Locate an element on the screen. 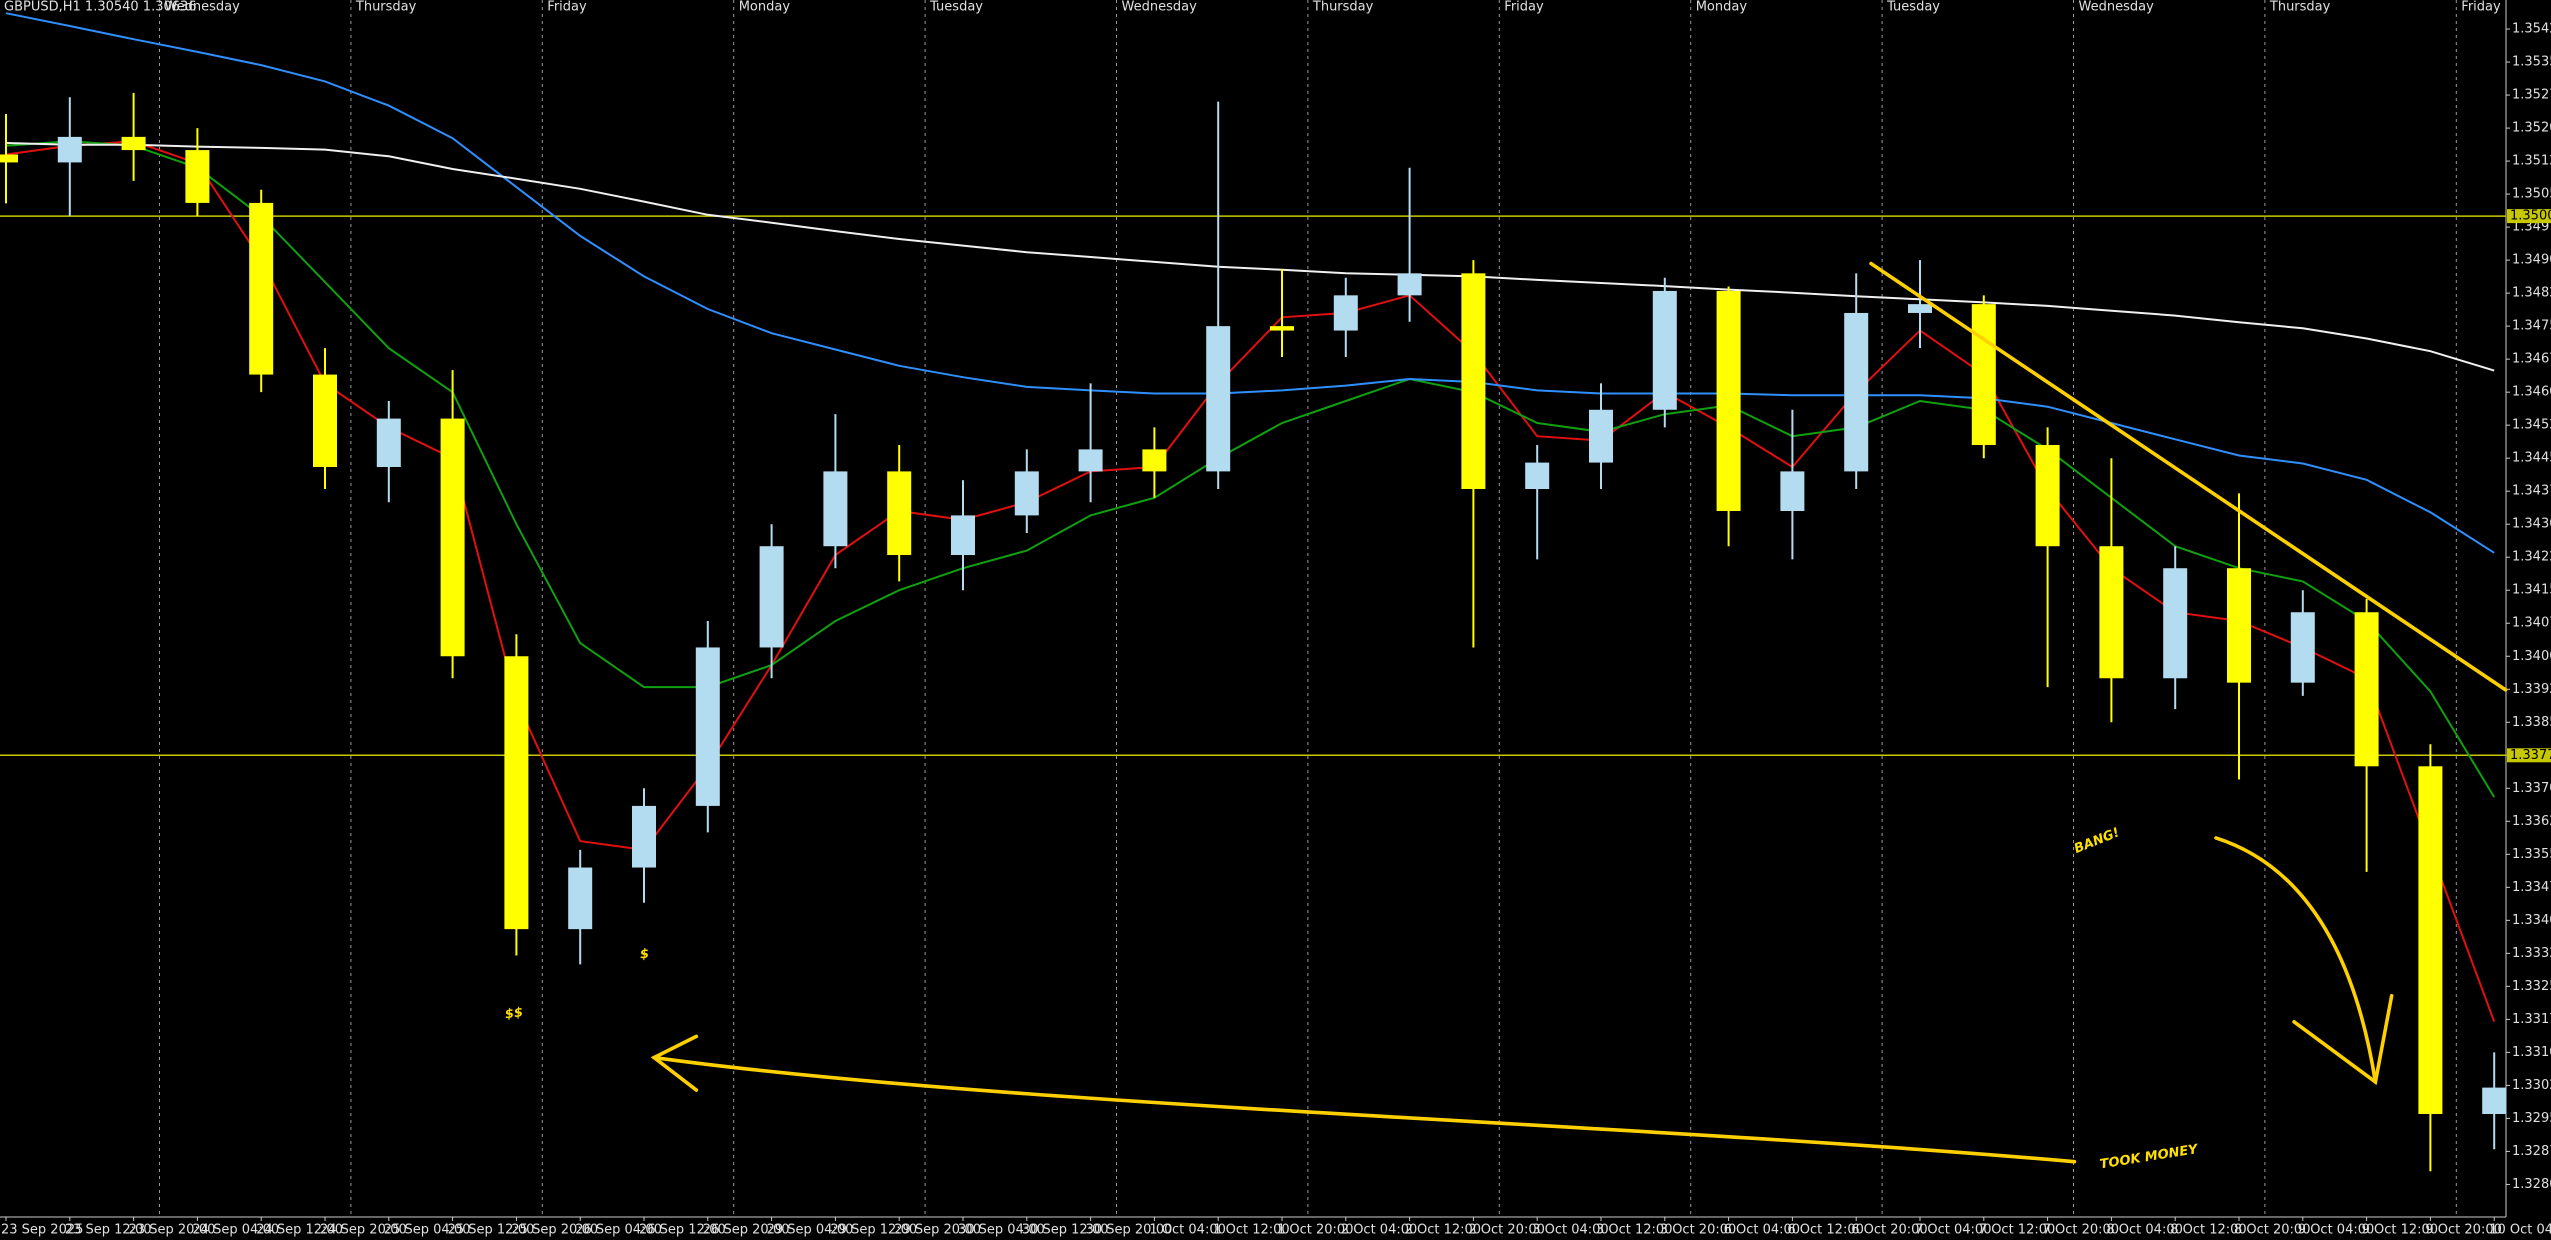 This screenshot has width=2551, height=1240. x-tick-label: 6 Oct 04:00 is located at coordinates (1762, 1230).